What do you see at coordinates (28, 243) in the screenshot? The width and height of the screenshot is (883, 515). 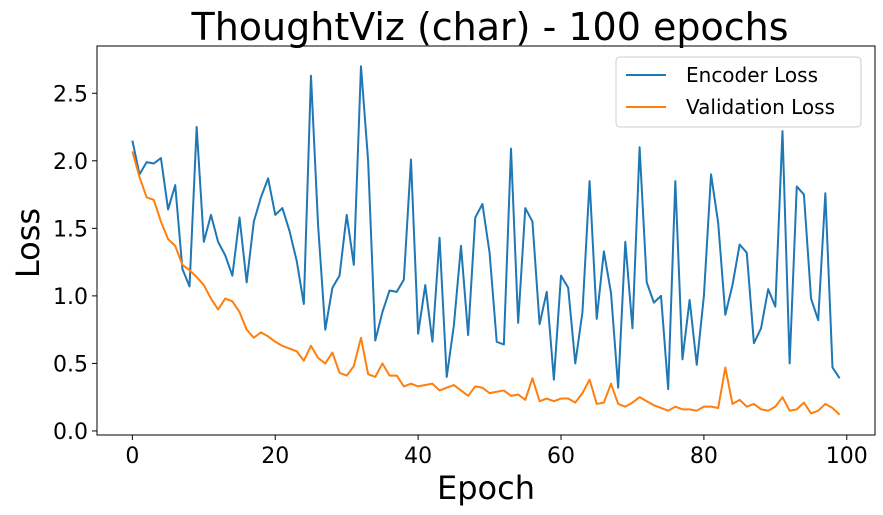 I see `y-axis-label: Loss` at bounding box center [28, 243].